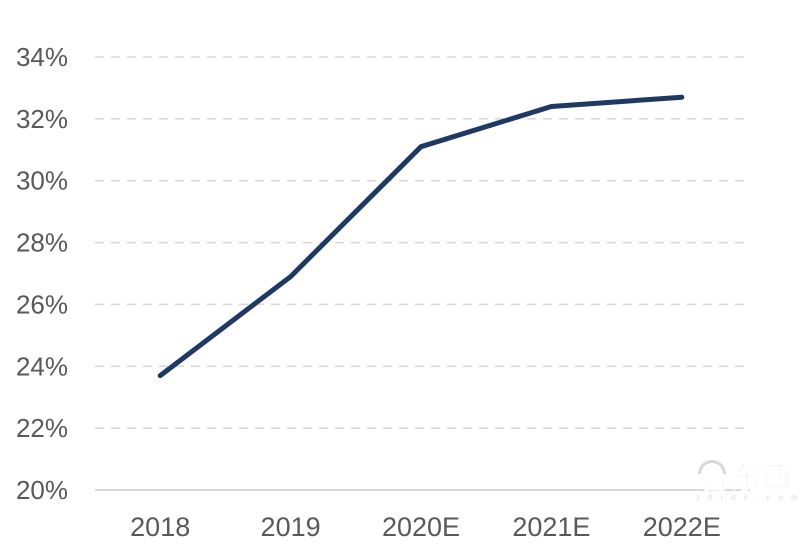  Describe the element at coordinates (42, 57) in the screenshot. I see `y-axis-tick-label: 34%` at that location.